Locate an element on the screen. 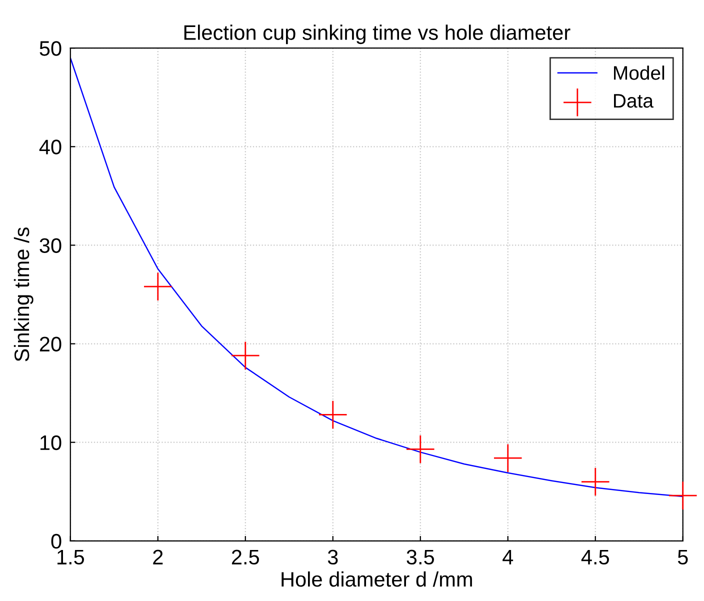 This screenshot has width=704, height=601. legend-label: Model is located at coordinates (639, 73).